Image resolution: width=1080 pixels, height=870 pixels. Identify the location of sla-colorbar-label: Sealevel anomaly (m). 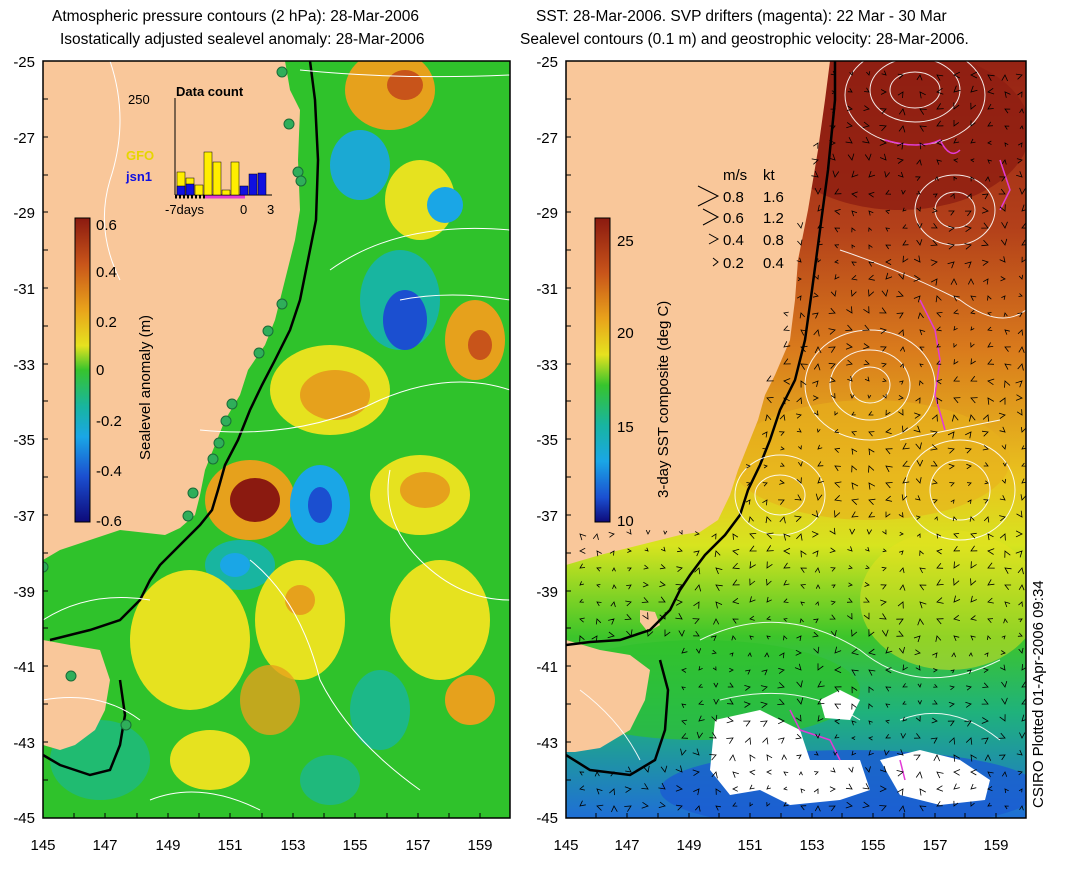
(145, 387).